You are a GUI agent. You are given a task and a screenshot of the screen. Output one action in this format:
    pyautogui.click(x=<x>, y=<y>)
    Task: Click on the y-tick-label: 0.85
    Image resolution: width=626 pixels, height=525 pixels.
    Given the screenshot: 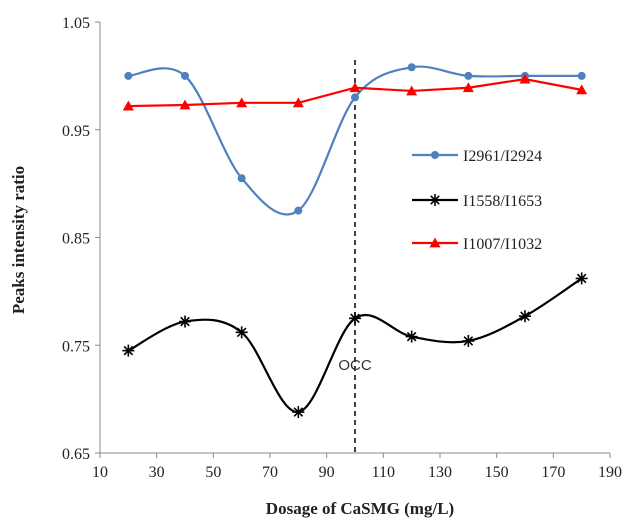 What is the action you would take?
    pyautogui.click(x=76, y=239)
    